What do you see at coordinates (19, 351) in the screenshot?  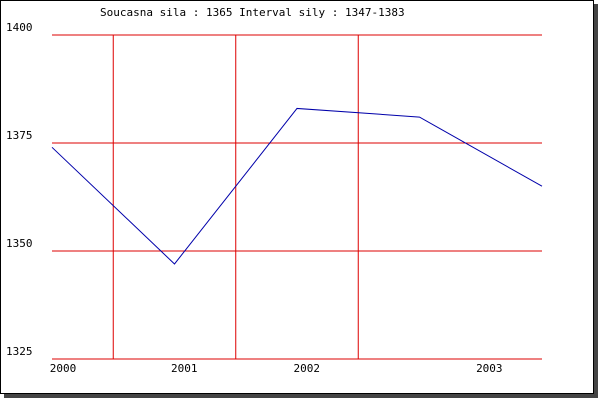 I see `y-tick-label: 1325` at bounding box center [19, 351].